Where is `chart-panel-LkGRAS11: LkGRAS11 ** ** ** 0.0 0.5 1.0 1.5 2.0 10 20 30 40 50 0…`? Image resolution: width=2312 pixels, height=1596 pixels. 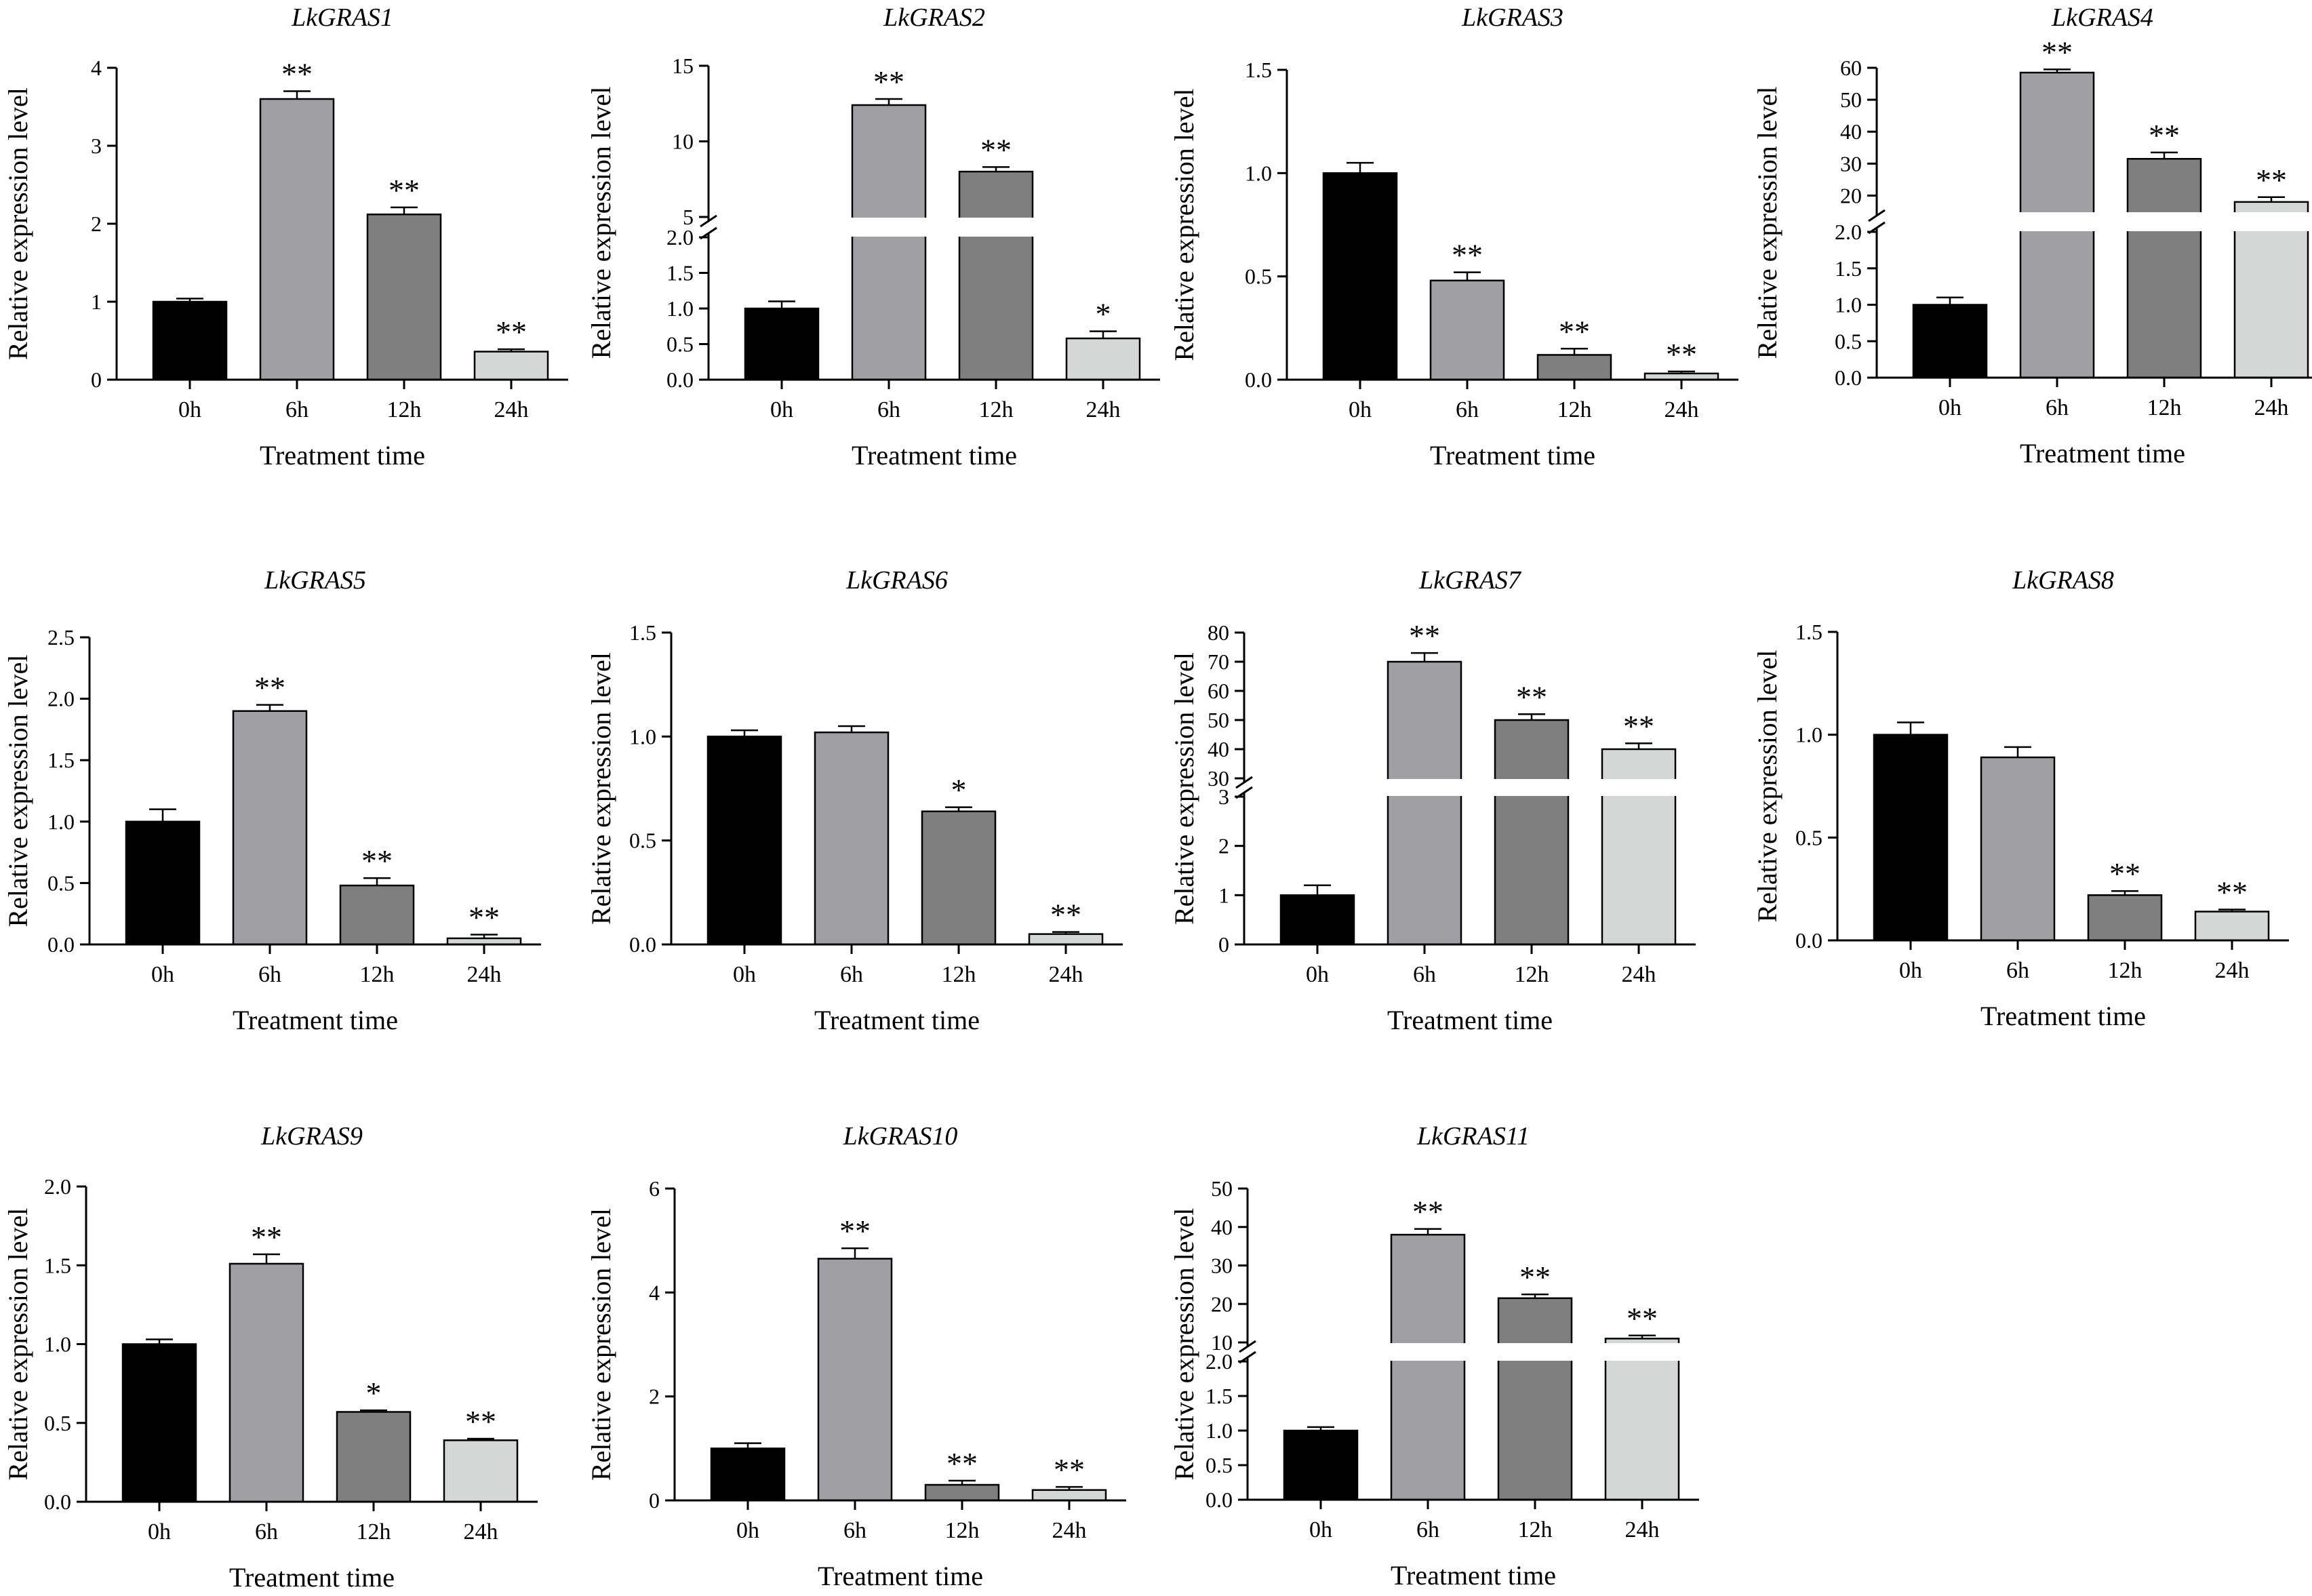 chart-panel-LkGRAS11: LkGRAS11 ** ** ** 0.0 0.5 1.0 1.5 2.0 10 20 30 40 50 0… is located at coordinates (1457, 1357).